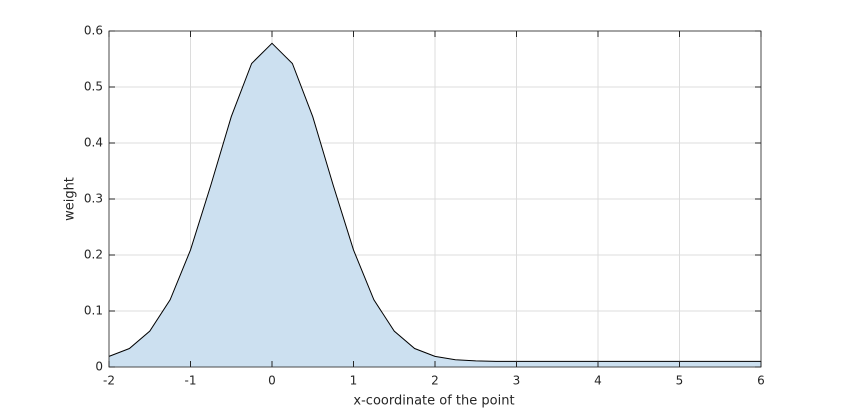 This screenshot has width=841, height=413. I want to click on y-tick-label: 0.4, so click(93, 143).